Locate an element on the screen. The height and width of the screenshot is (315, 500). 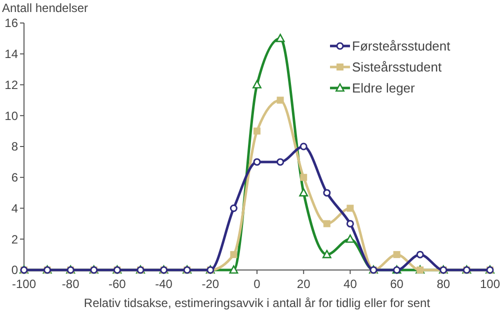
x-tick-label: 20 is located at coordinates (303, 284).